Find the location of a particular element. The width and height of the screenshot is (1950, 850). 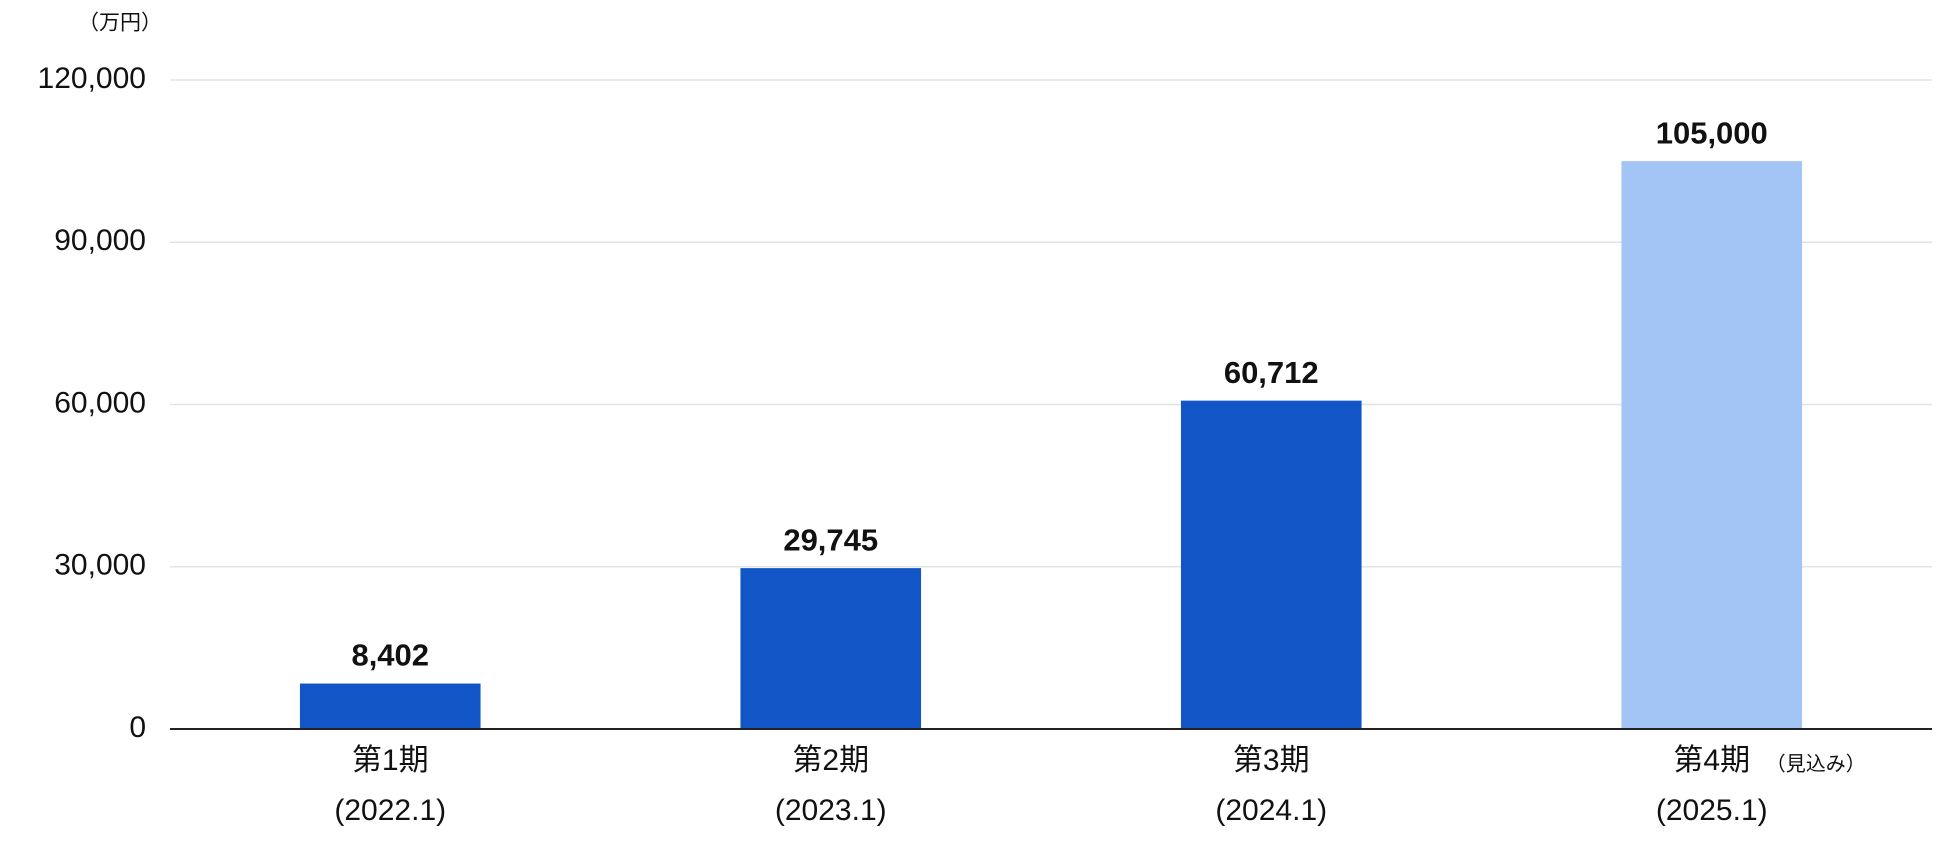

y-tick-label: 30,000 is located at coordinates (100, 565).